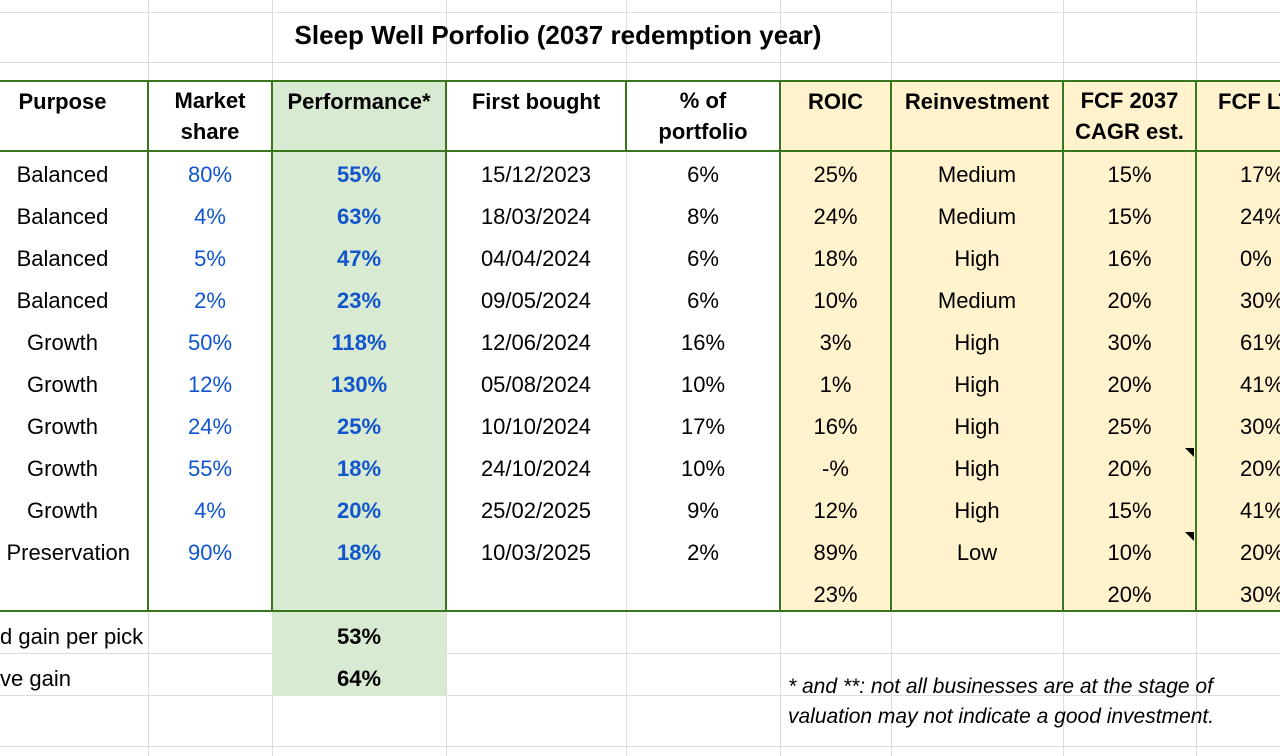 The image size is (1280, 756). I want to click on cell-pct-portfolio: 2%, so click(703, 552).